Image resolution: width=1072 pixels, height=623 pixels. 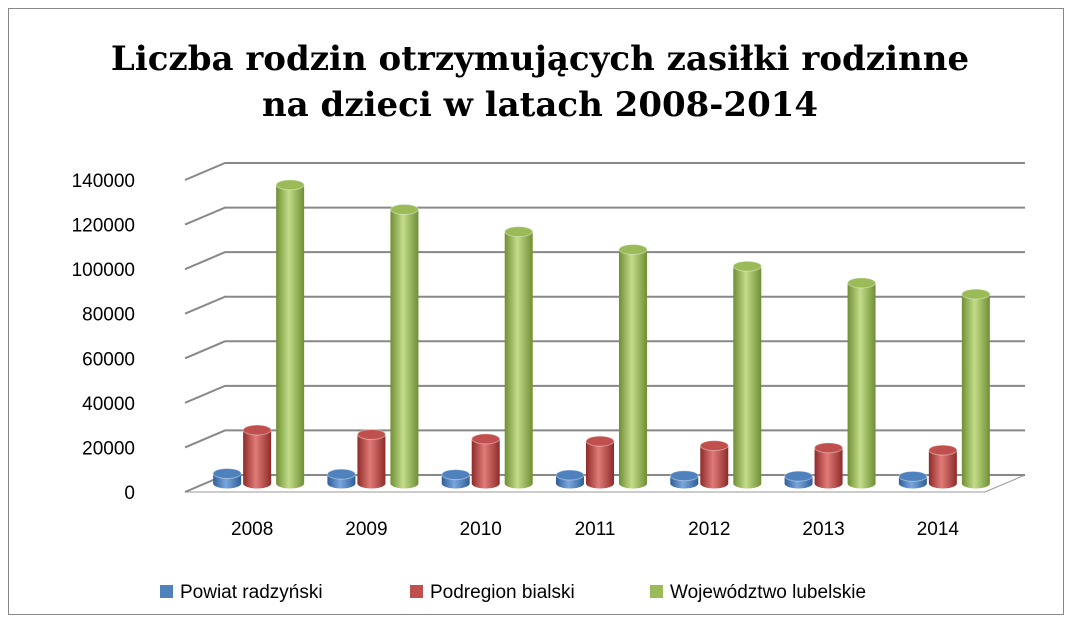 What do you see at coordinates (129, 493) in the screenshot?
I see `y-tick-label: 0` at bounding box center [129, 493].